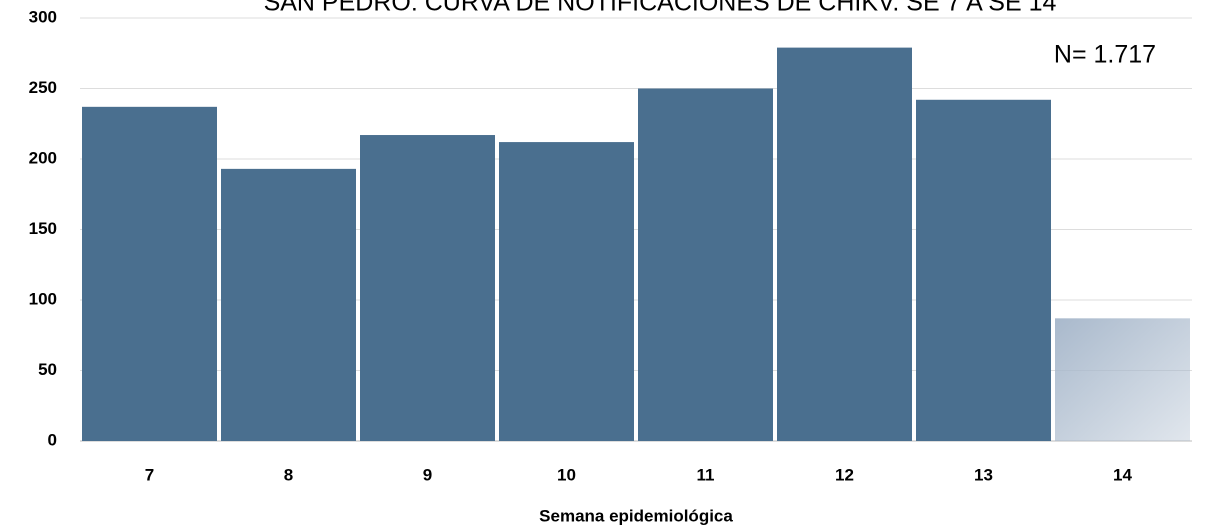 This screenshot has width=1205, height=529. Describe the element at coordinates (636, 515) in the screenshot. I see `x-axis-label: Semana epidemiológica` at that location.